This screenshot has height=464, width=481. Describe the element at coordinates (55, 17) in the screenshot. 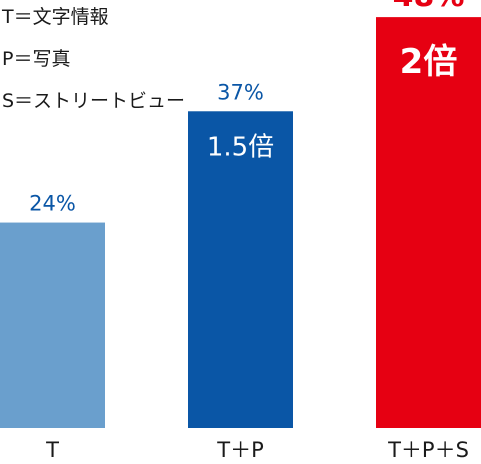

I see `legend-text-t: T＝文字情報` at that location.